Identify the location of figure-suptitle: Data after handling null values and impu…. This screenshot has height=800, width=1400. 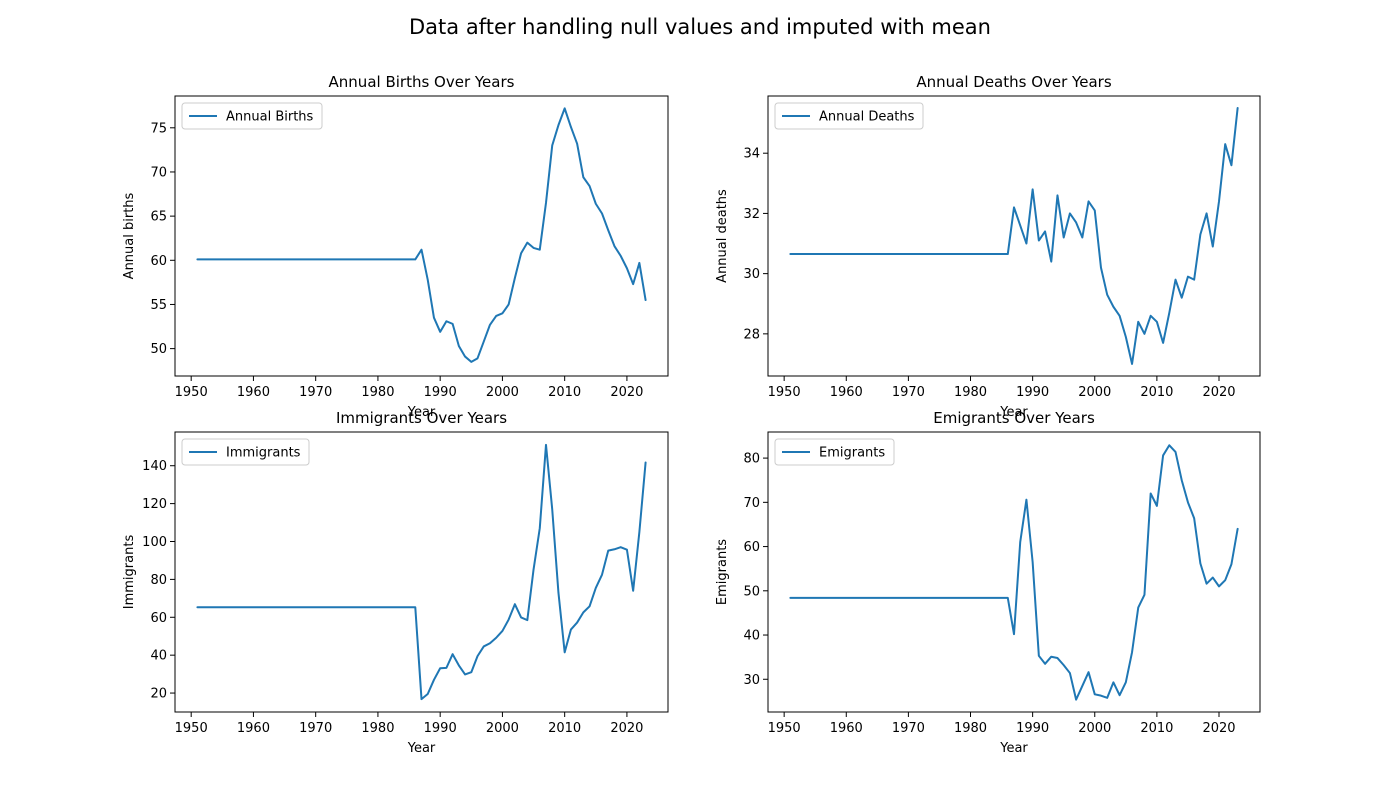
(700, 27).